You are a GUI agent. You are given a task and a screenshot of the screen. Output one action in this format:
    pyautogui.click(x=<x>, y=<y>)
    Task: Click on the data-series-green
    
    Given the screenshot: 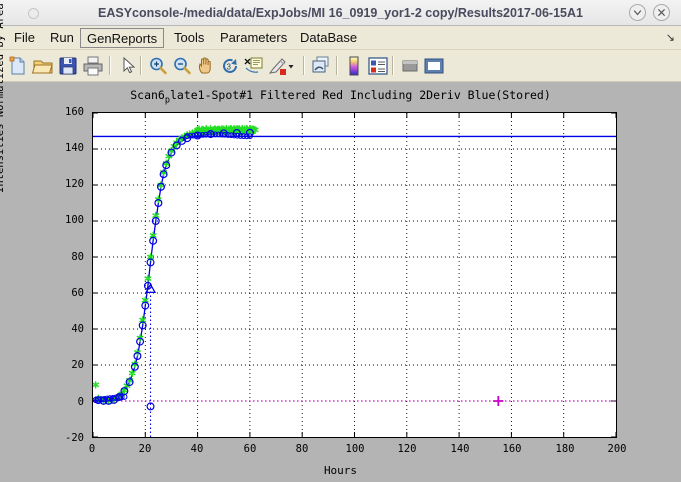 What is the action you would take?
    pyautogui.click(x=176, y=264)
    